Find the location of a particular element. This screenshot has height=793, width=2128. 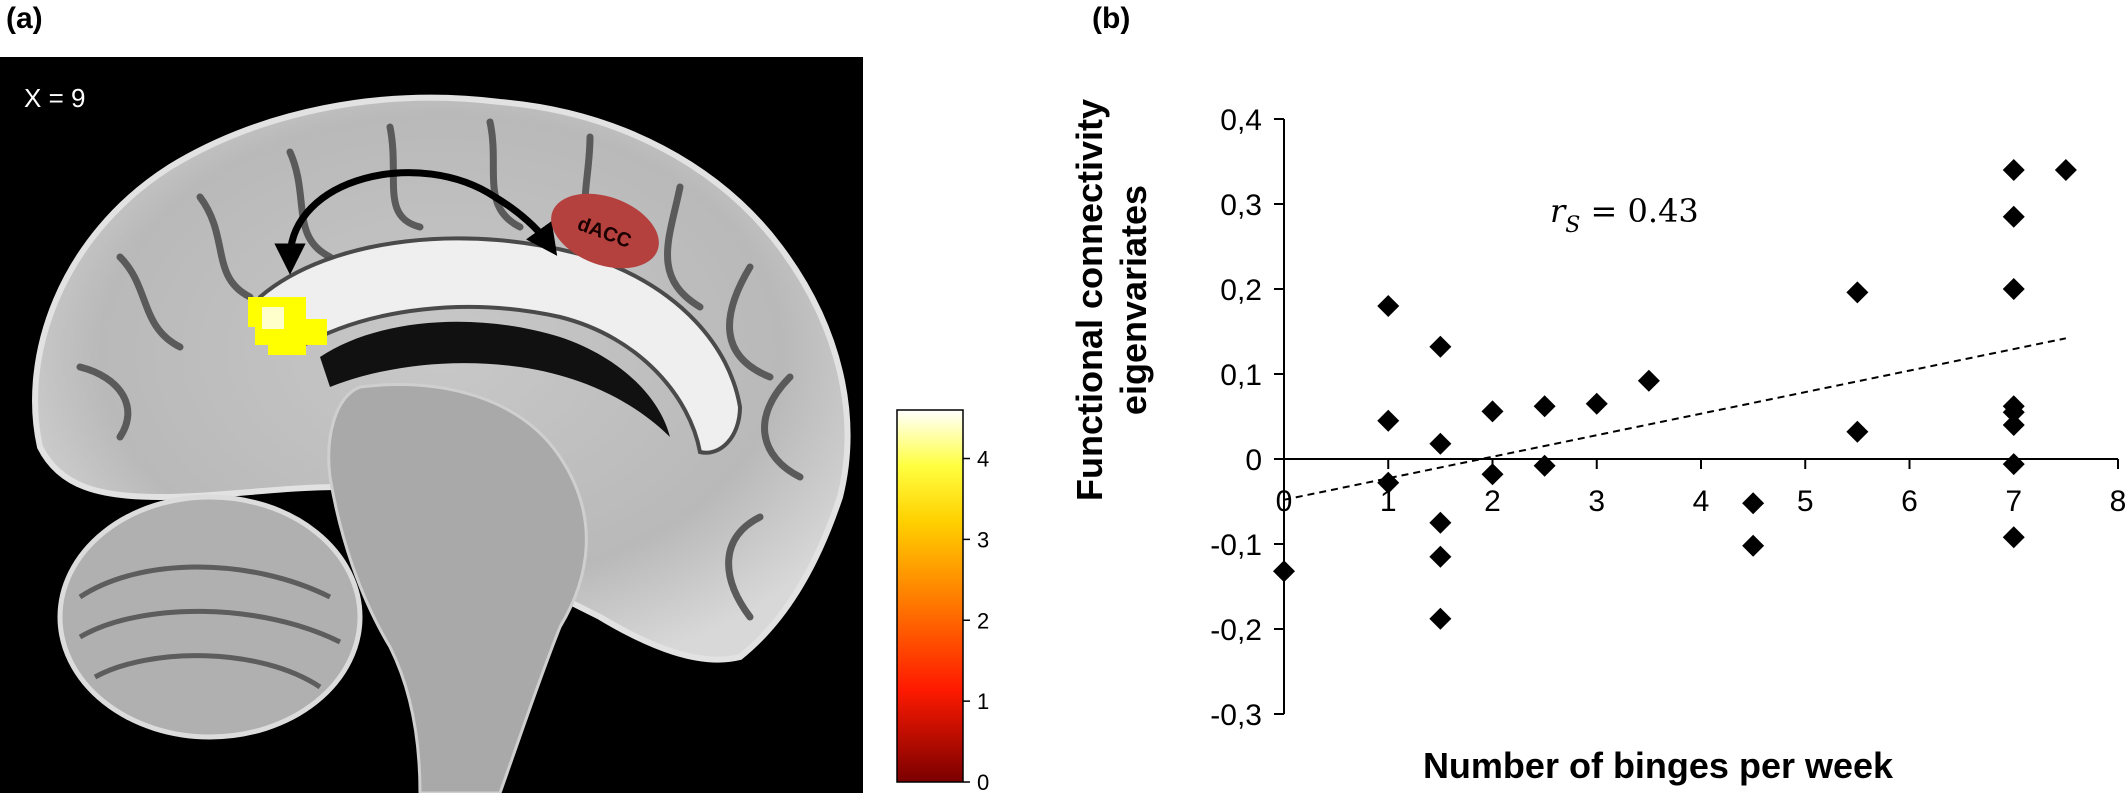

brainstem is located at coordinates (457, 588).